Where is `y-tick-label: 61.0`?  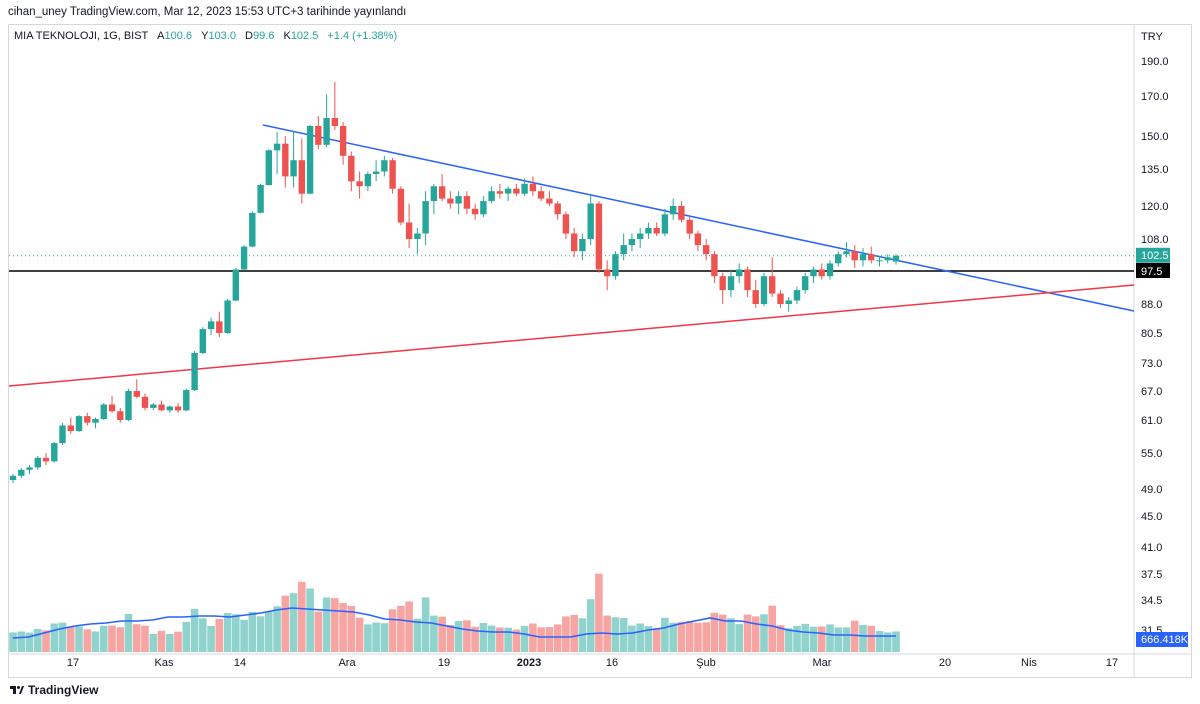
y-tick-label: 61.0 is located at coordinates (1151, 421).